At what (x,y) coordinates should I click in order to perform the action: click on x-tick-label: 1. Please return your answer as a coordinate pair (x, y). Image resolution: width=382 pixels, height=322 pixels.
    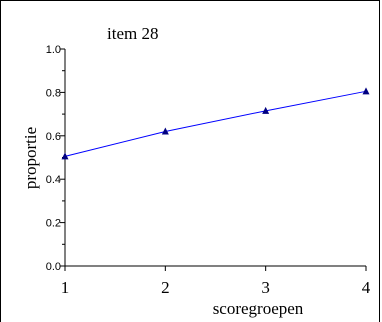
    Looking at the image, I should click on (65, 287).